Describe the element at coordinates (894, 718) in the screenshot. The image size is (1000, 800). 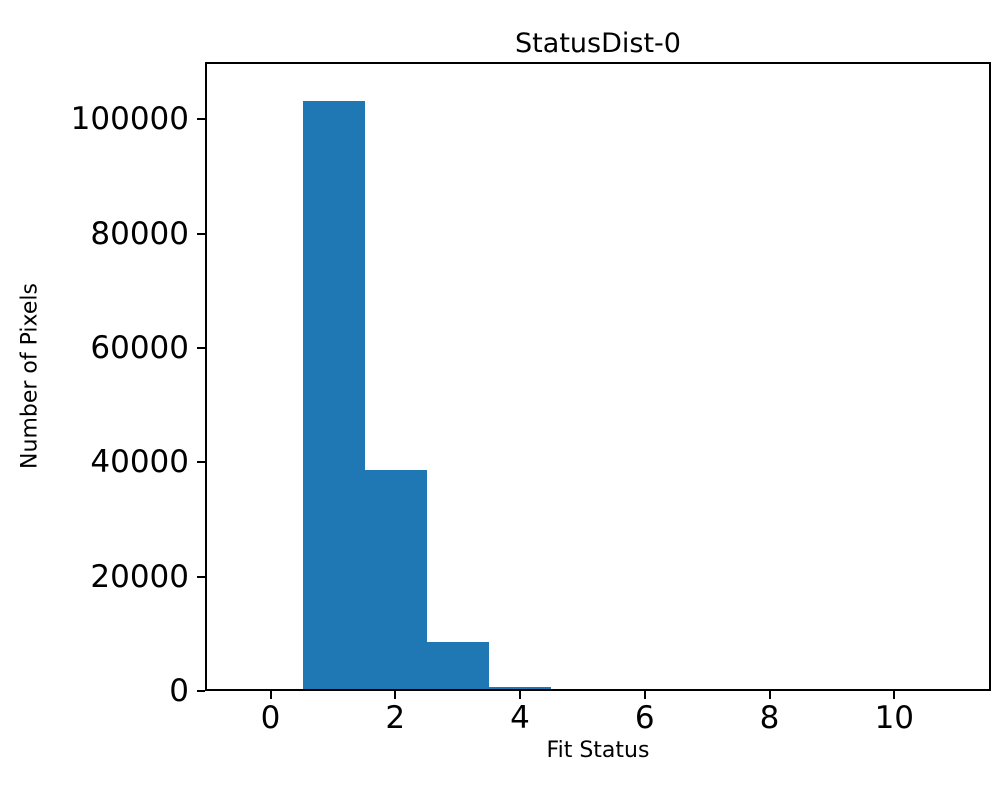
I see `x-tick-label: 10` at that location.